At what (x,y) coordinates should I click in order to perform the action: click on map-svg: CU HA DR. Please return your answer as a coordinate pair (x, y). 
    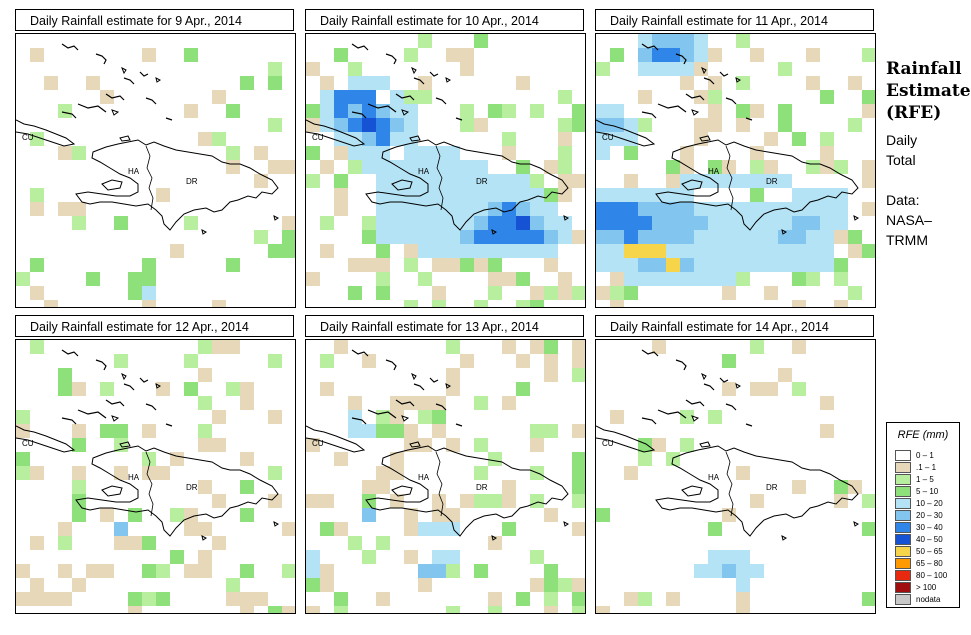
    Looking at the image, I should click on (445, 170).